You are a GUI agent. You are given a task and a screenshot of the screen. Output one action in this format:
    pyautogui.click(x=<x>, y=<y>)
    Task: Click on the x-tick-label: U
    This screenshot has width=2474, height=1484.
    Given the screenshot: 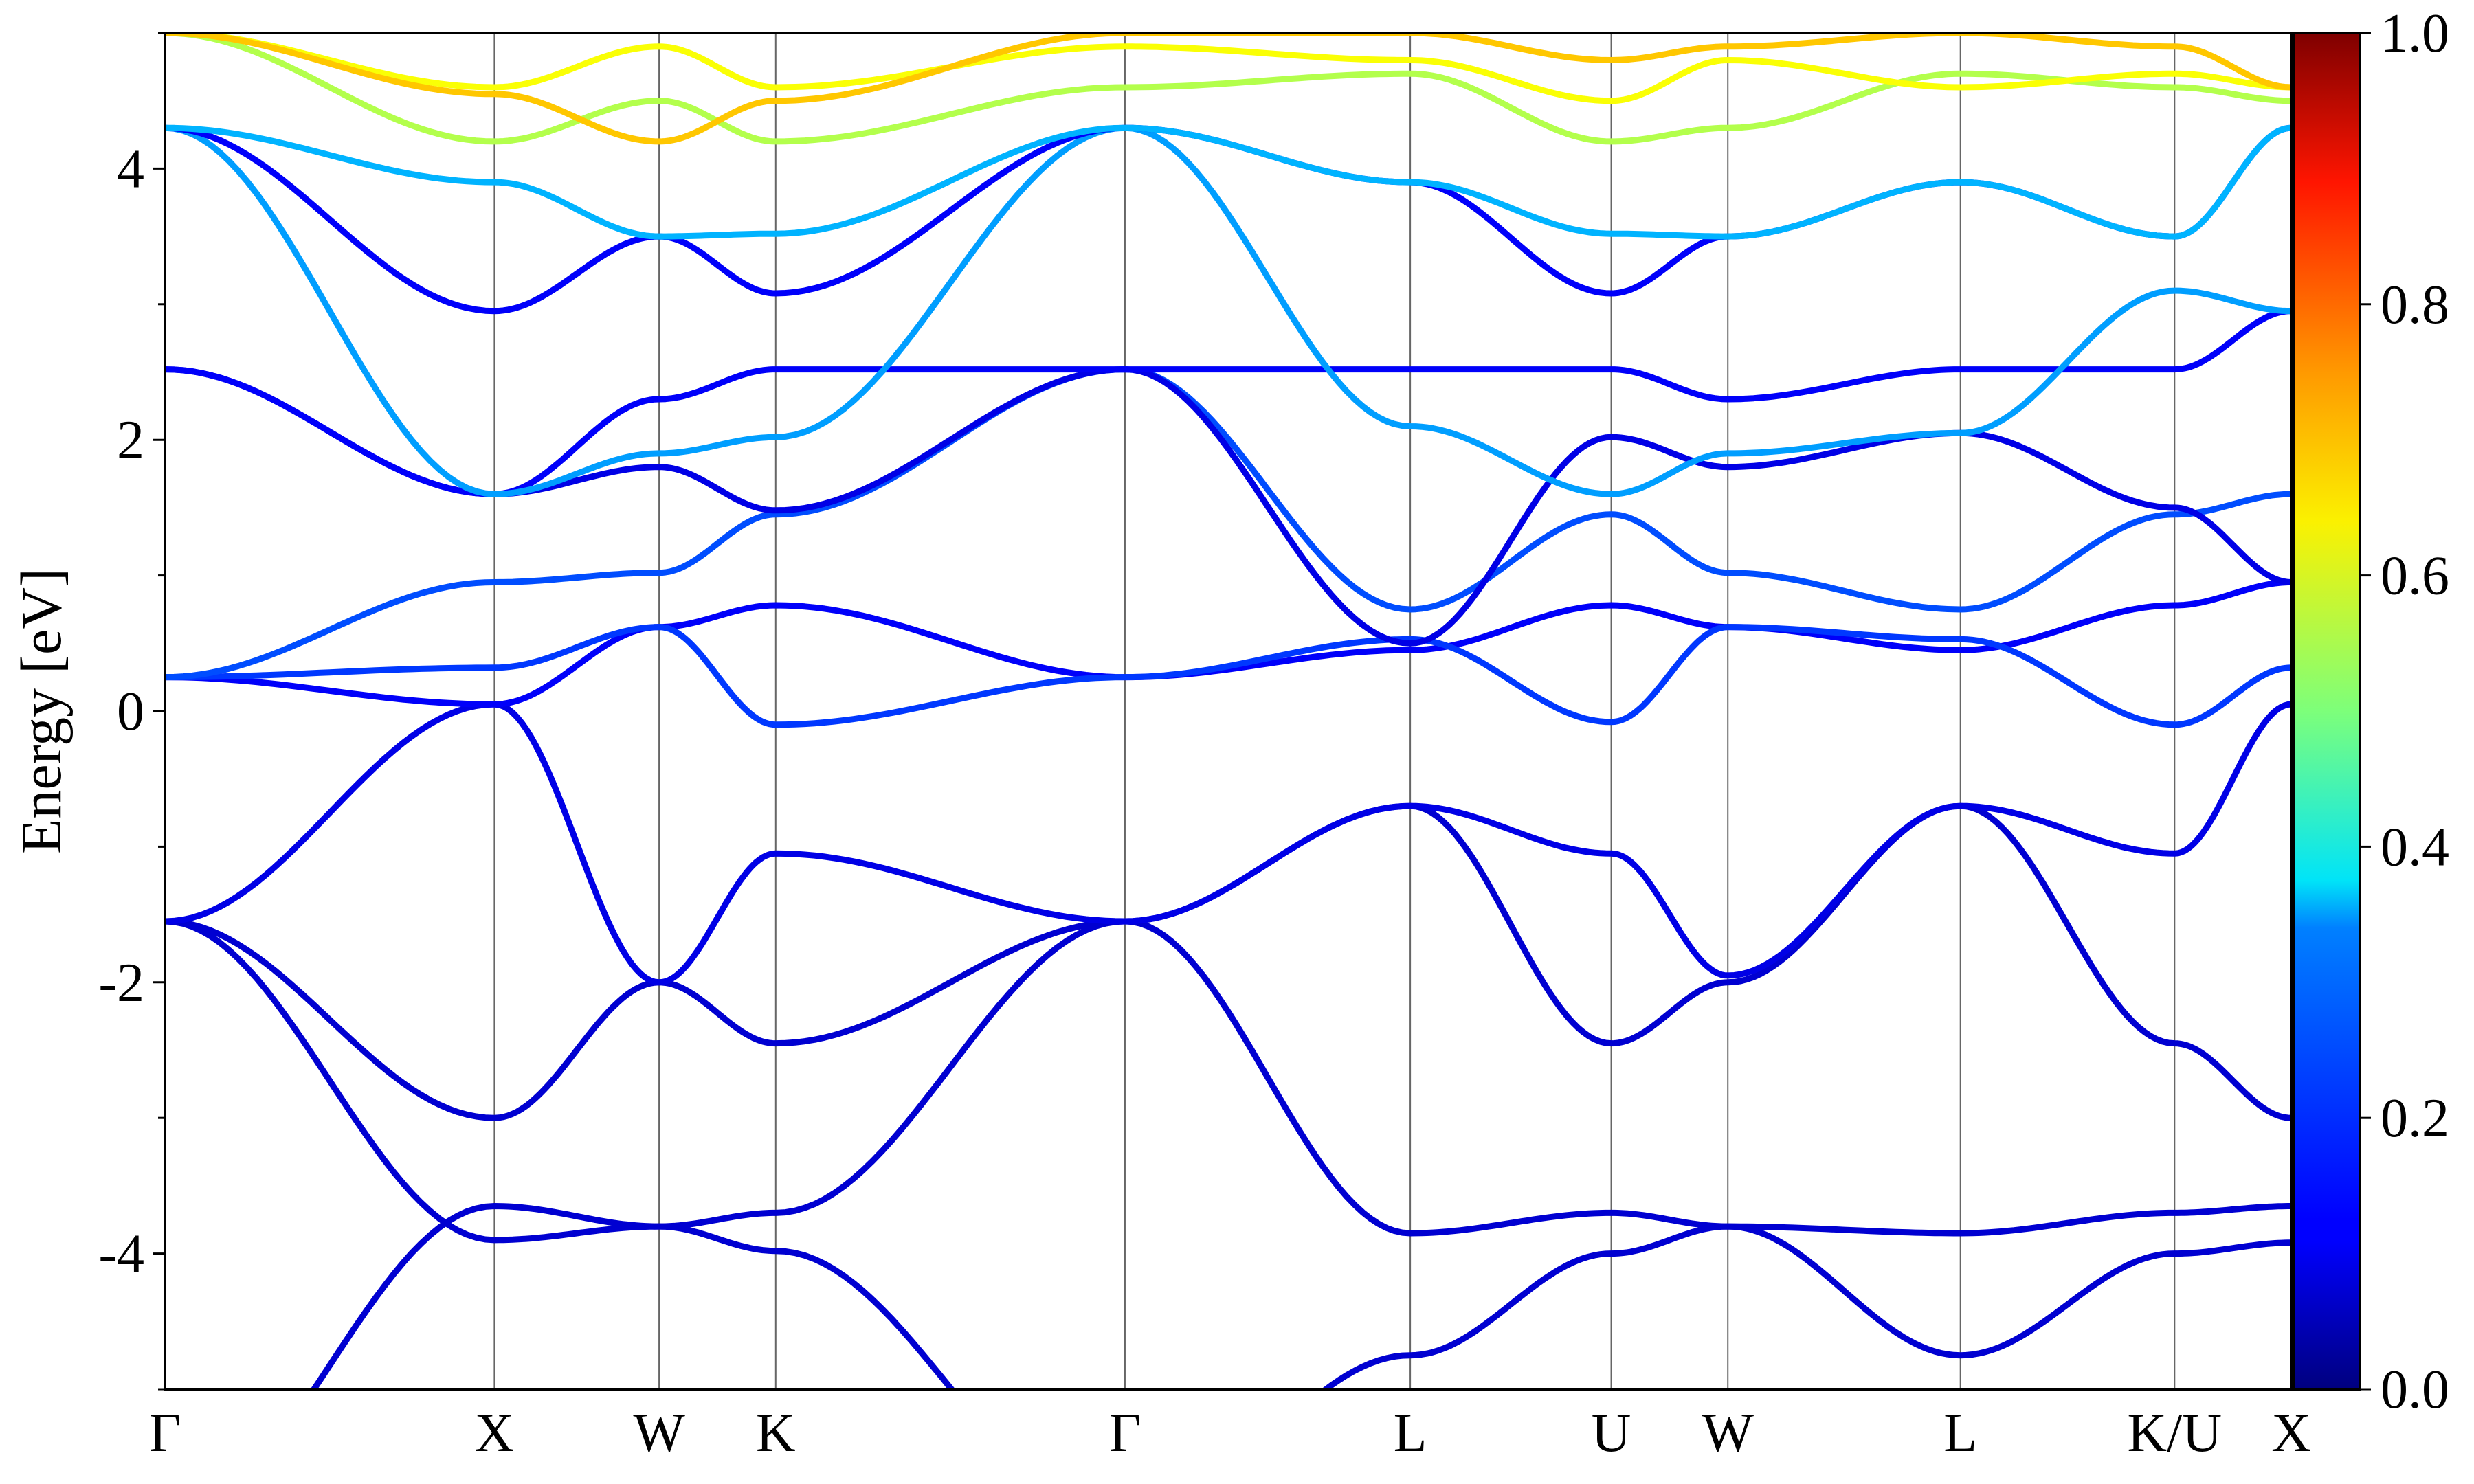 What is the action you would take?
    pyautogui.click(x=1611, y=1433)
    